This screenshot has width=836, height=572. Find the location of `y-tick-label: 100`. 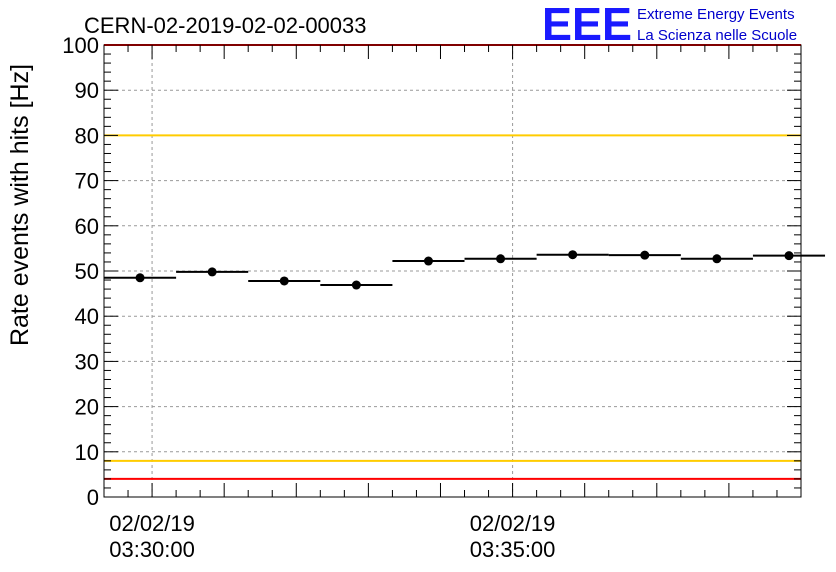

y-tick-label: 100 is located at coordinates (80, 45).